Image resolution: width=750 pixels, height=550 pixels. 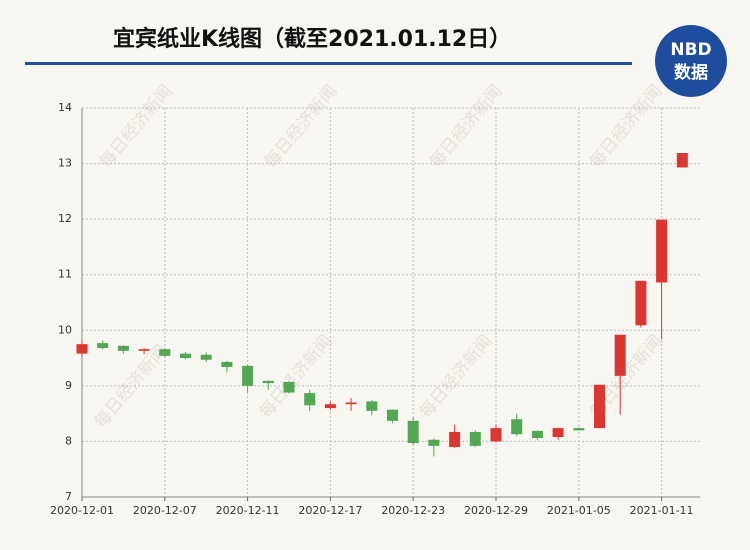 What do you see at coordinates (330, 510) in the screenshot?
I see `x-tick-label: 2020-12-17` at bounding box center [330, 510].